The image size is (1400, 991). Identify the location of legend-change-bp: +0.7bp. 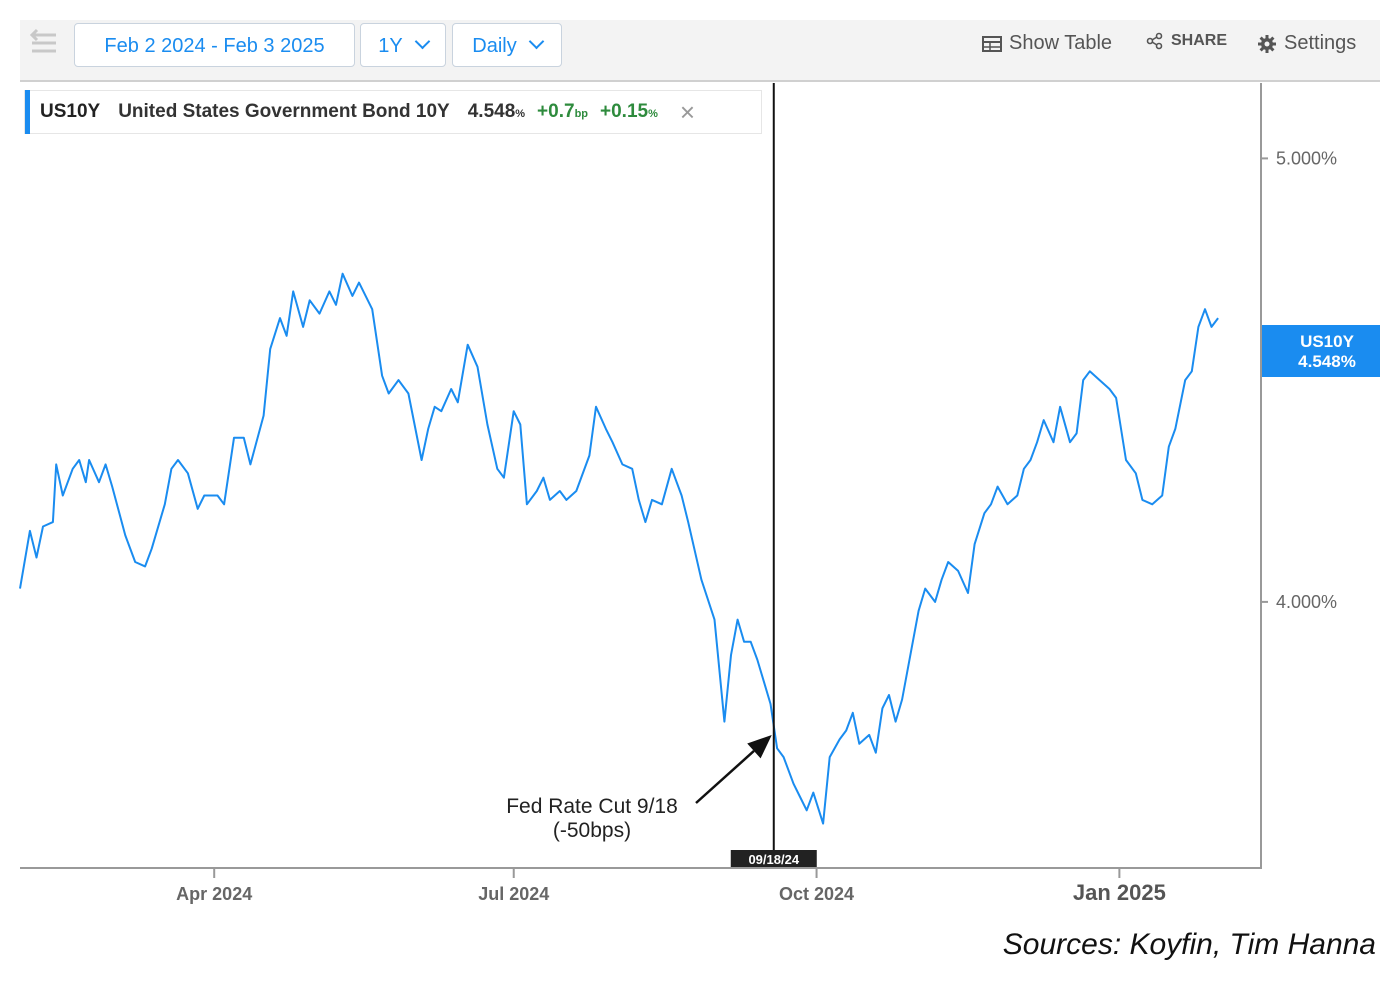
(563, 111).